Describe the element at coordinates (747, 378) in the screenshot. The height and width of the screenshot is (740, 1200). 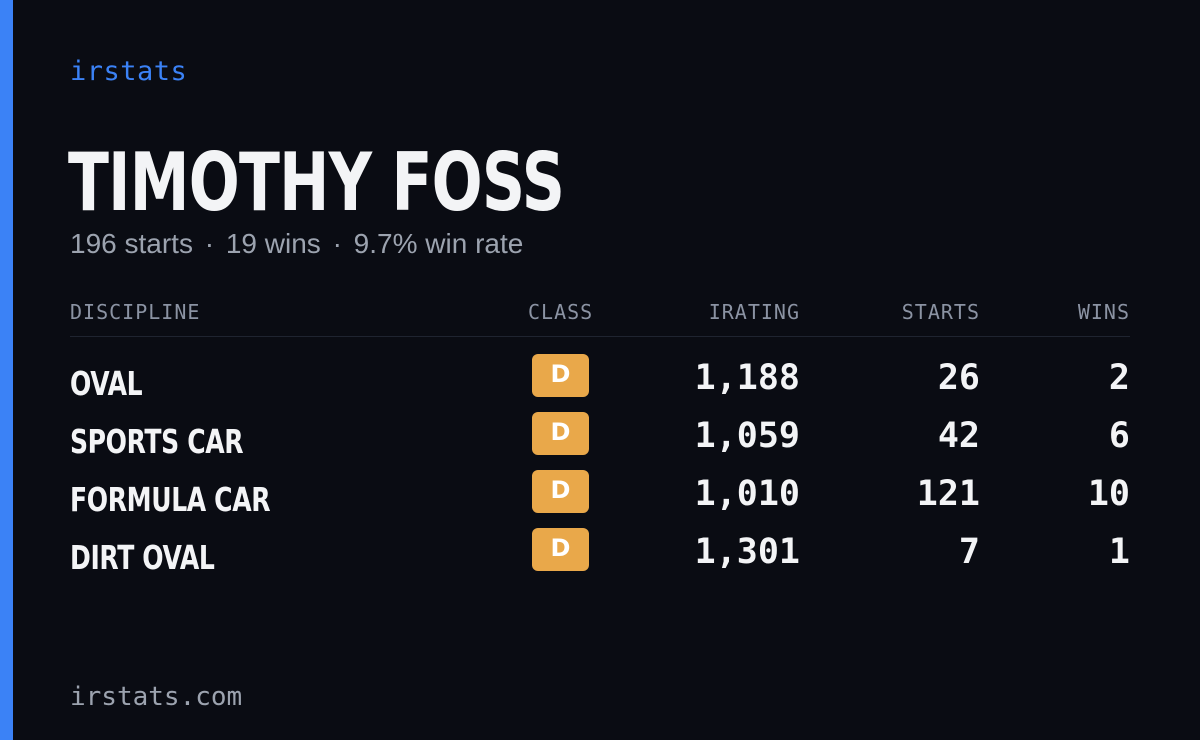
I see `irating-value: 1,188` at that location.